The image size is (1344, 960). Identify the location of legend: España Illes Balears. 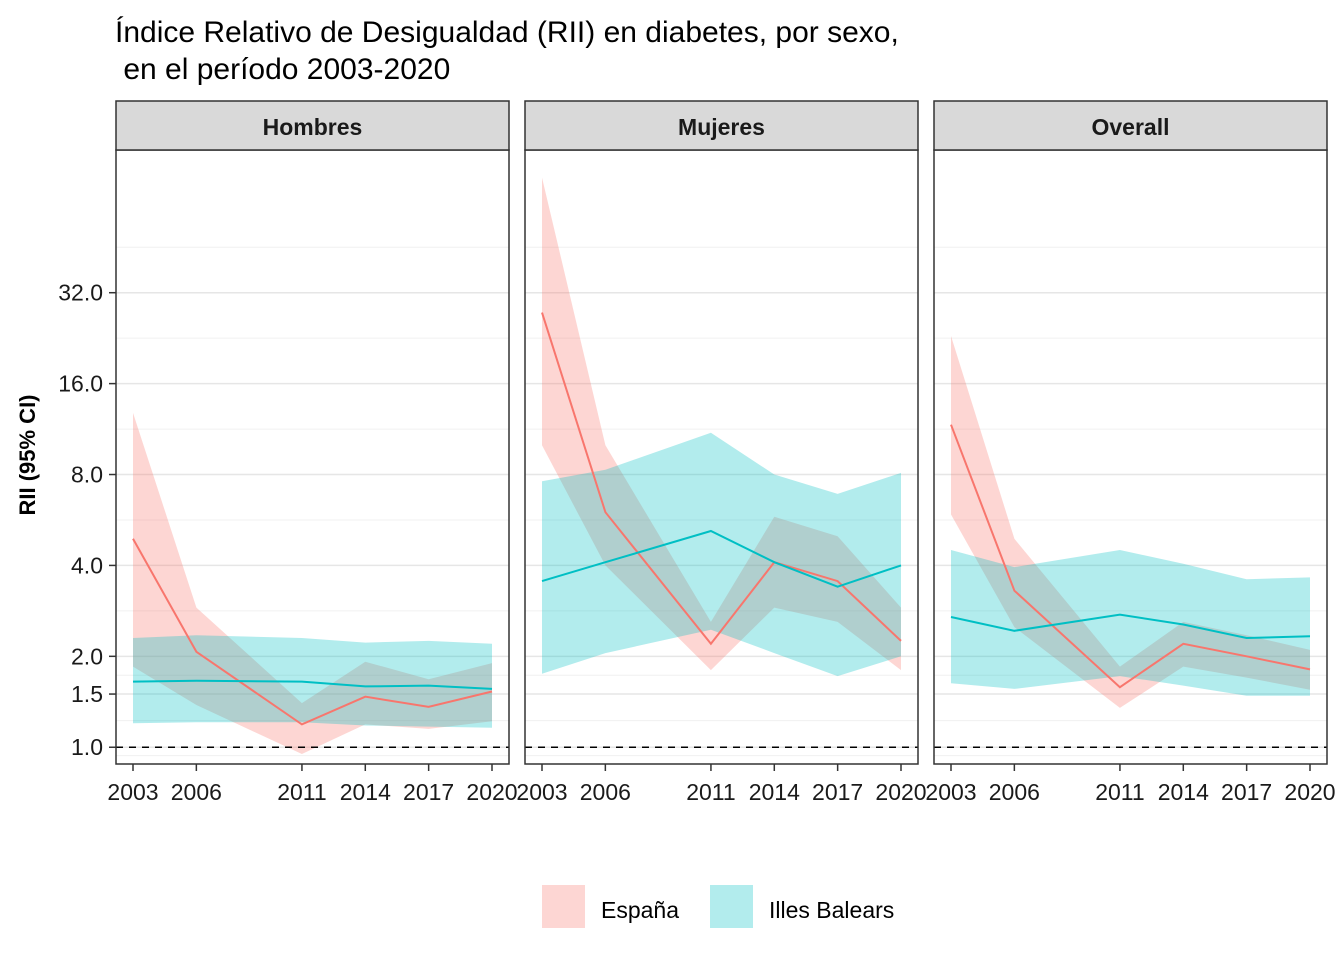
(718, 906).